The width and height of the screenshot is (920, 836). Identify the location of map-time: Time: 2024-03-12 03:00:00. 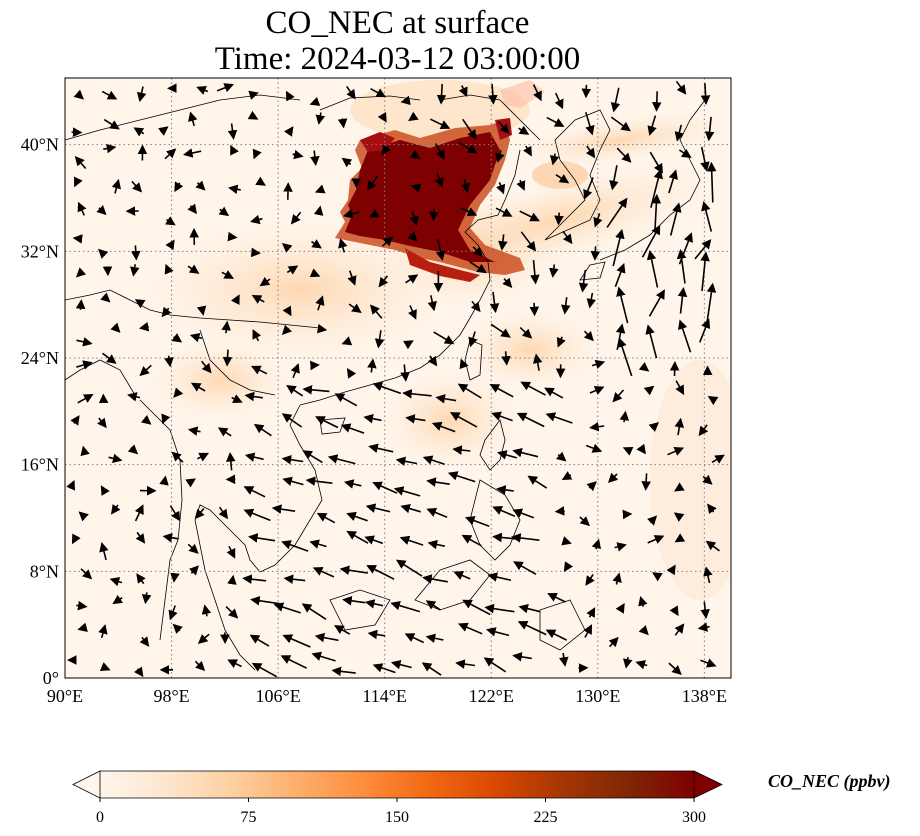
(397, 59).